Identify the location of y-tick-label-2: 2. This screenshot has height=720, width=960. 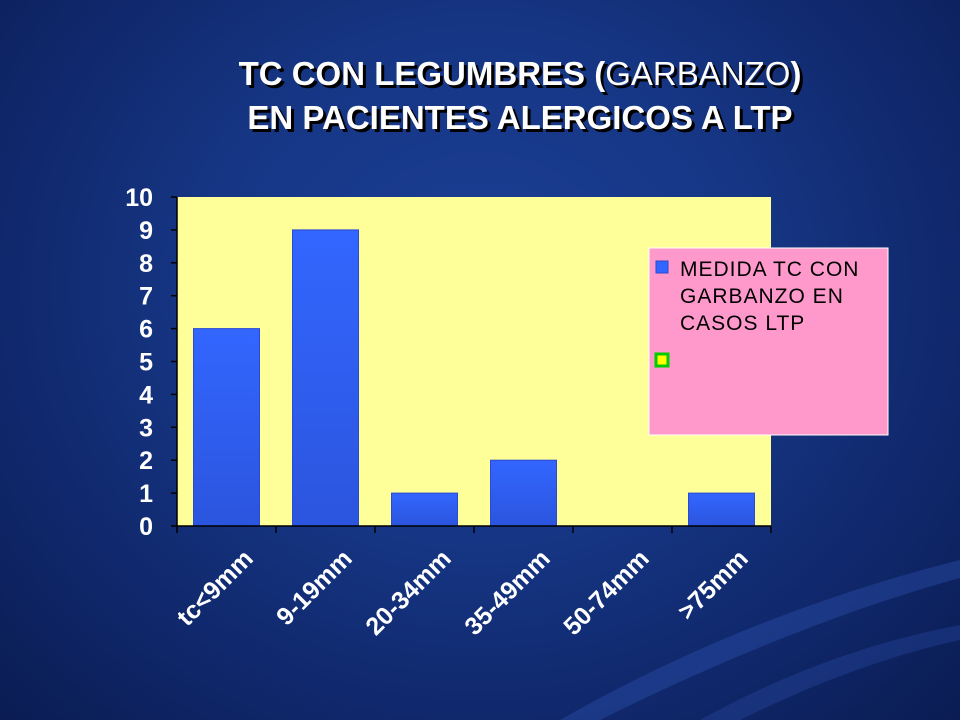
(146, 461).